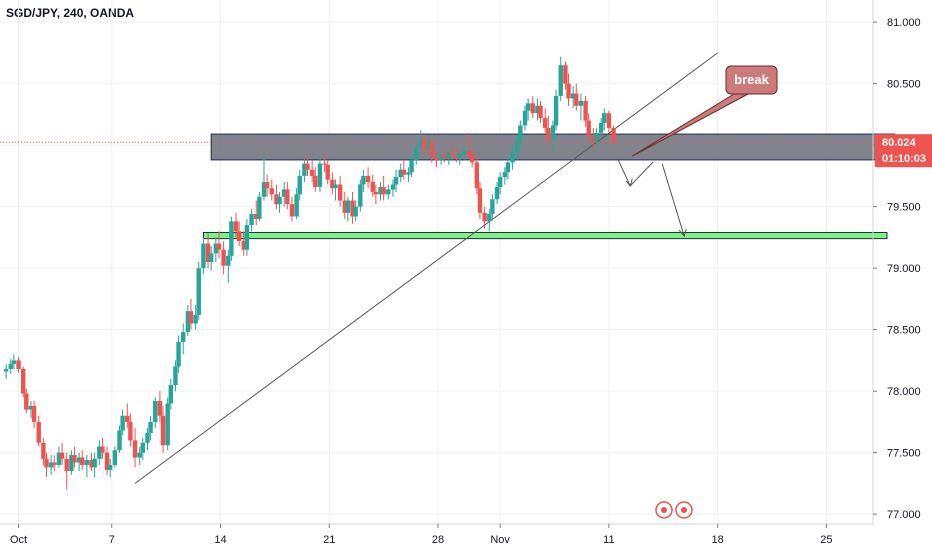  Describe the element at coordinates (608, 540) in the screenshot. I see `x-tick-label: 11` at that location.